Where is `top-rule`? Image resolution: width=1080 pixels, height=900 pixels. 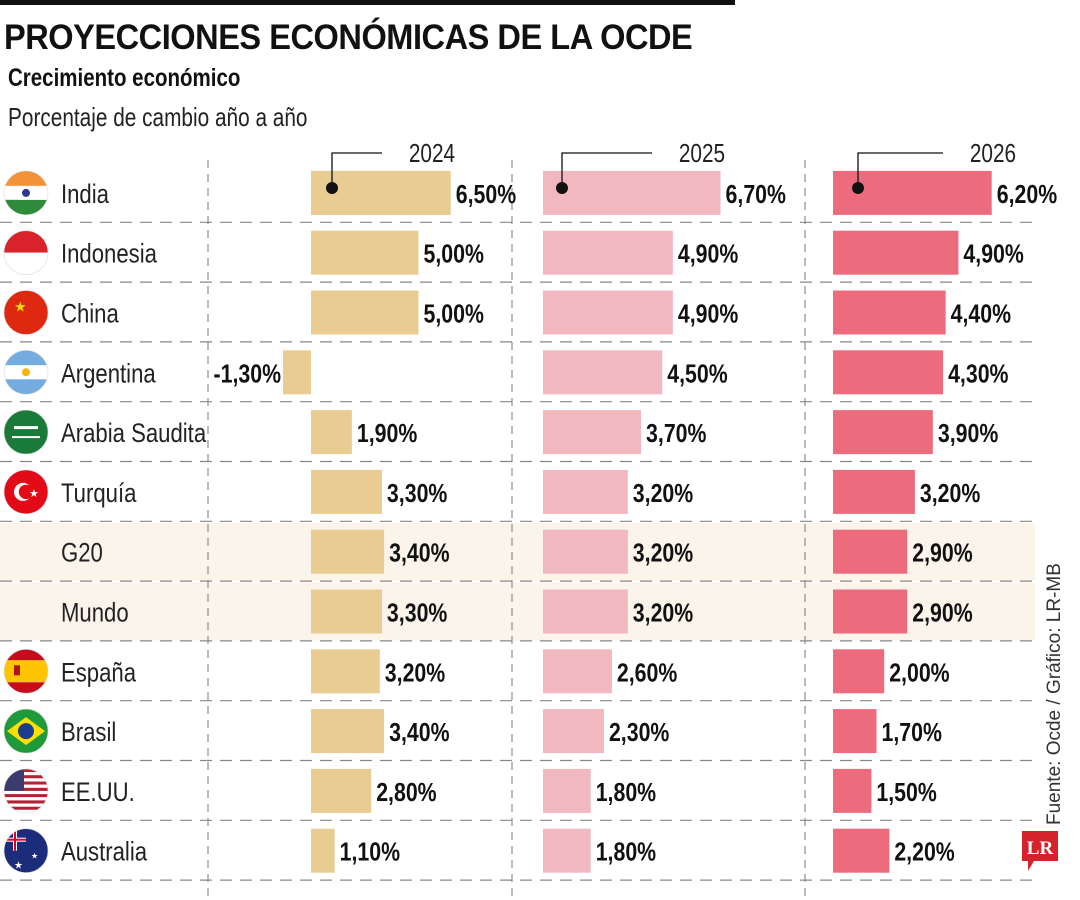 top-rule is located at coordinates (367, 2).